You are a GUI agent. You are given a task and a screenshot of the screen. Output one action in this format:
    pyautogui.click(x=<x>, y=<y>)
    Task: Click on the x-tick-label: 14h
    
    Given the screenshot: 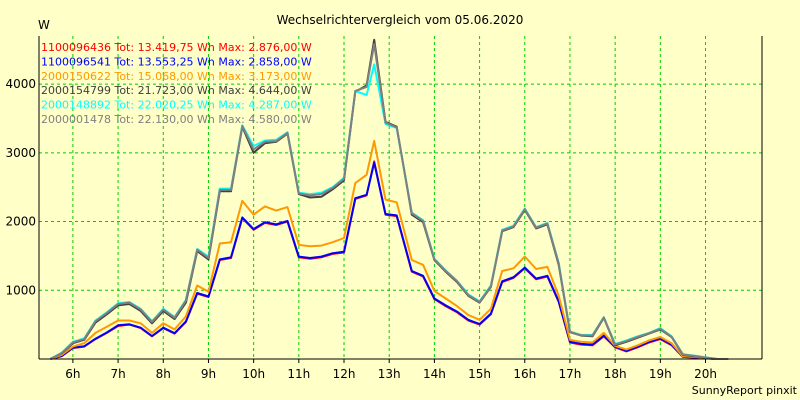 What is the action you would take?
    pyautogui.click(x=434, y=374)
    